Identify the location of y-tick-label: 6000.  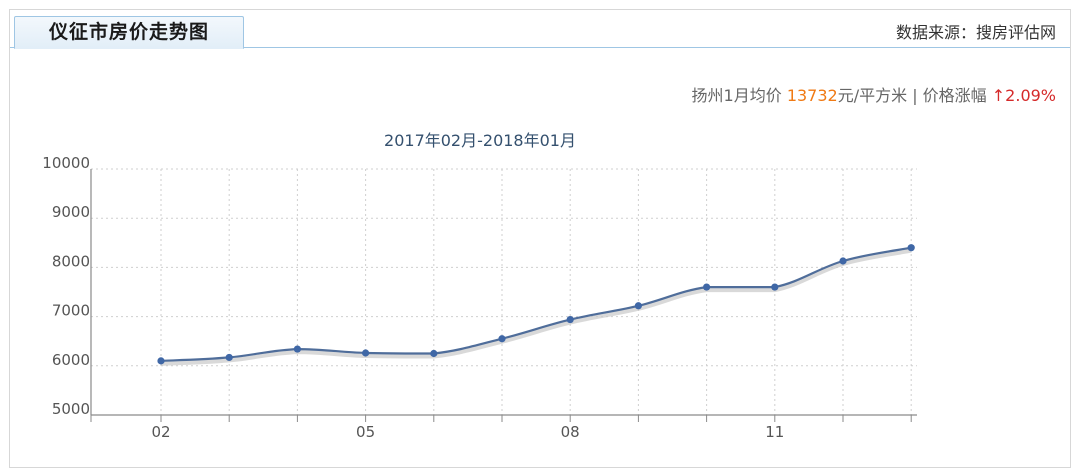
(71, 360).